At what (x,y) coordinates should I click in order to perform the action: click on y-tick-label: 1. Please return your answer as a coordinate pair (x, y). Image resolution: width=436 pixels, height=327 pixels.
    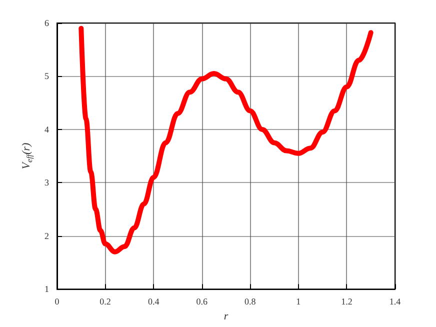
    Looking at the image, I should click on (46, 289).